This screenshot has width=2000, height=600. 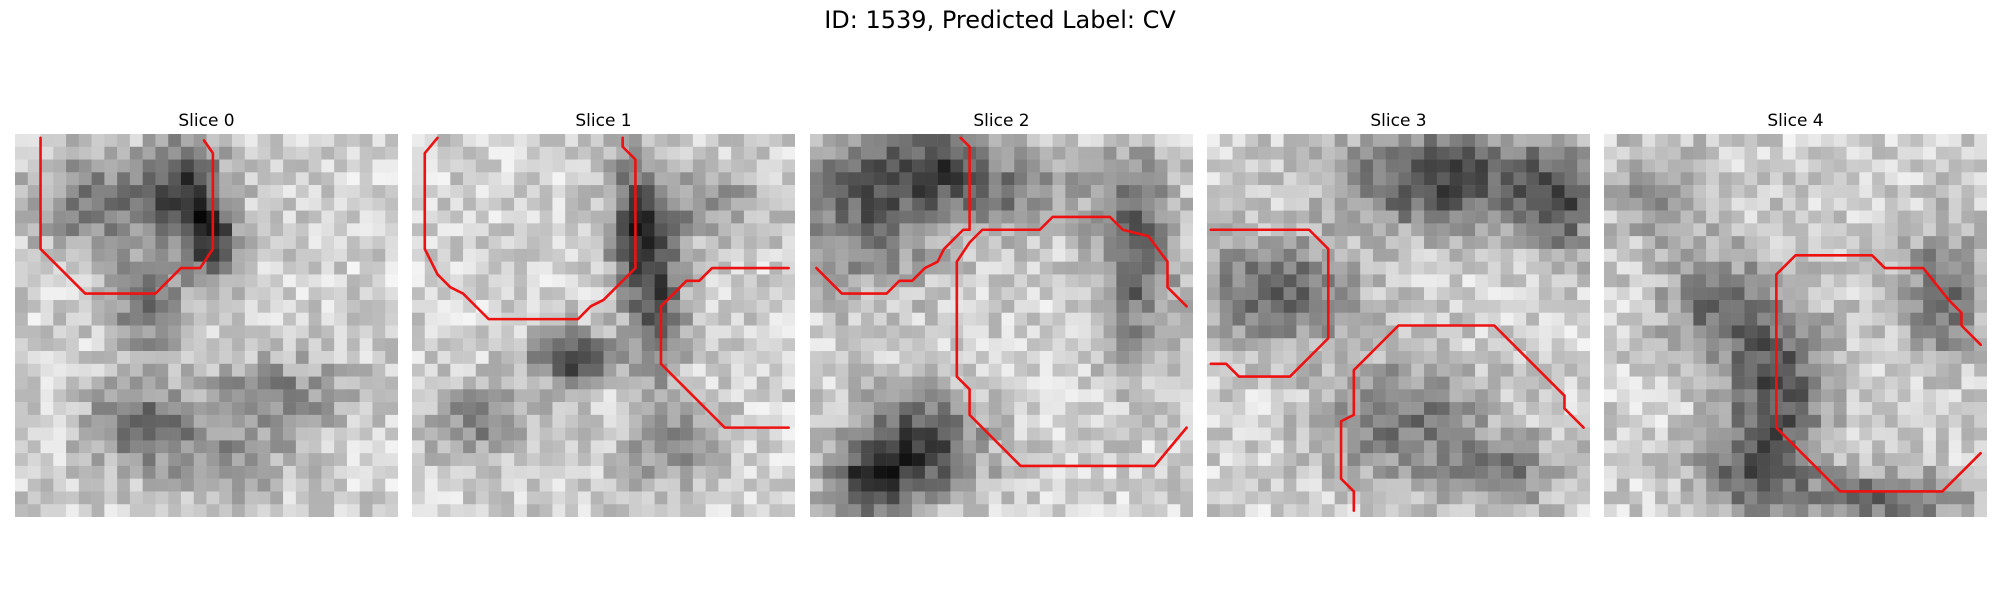 What do you see at coordinates (206, 121) in the screenshot?
I see `slice-title: Slice 0` at bounding box center [206, 121].